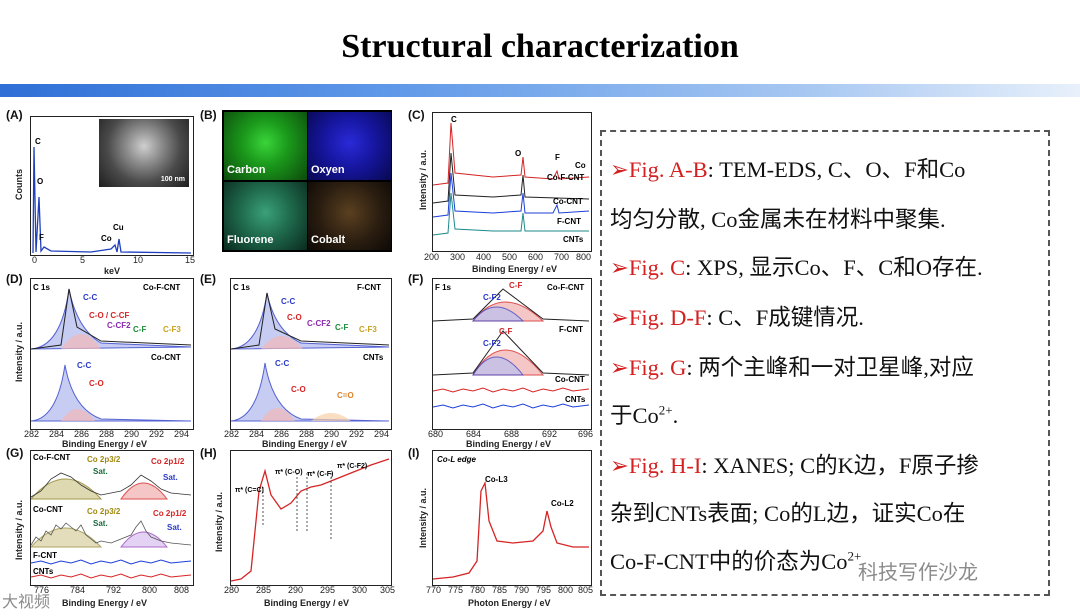 The width and height of the screenshot is (1080, 616). I want to click on tem-inset-image: 100 nm, so click(144, 153).